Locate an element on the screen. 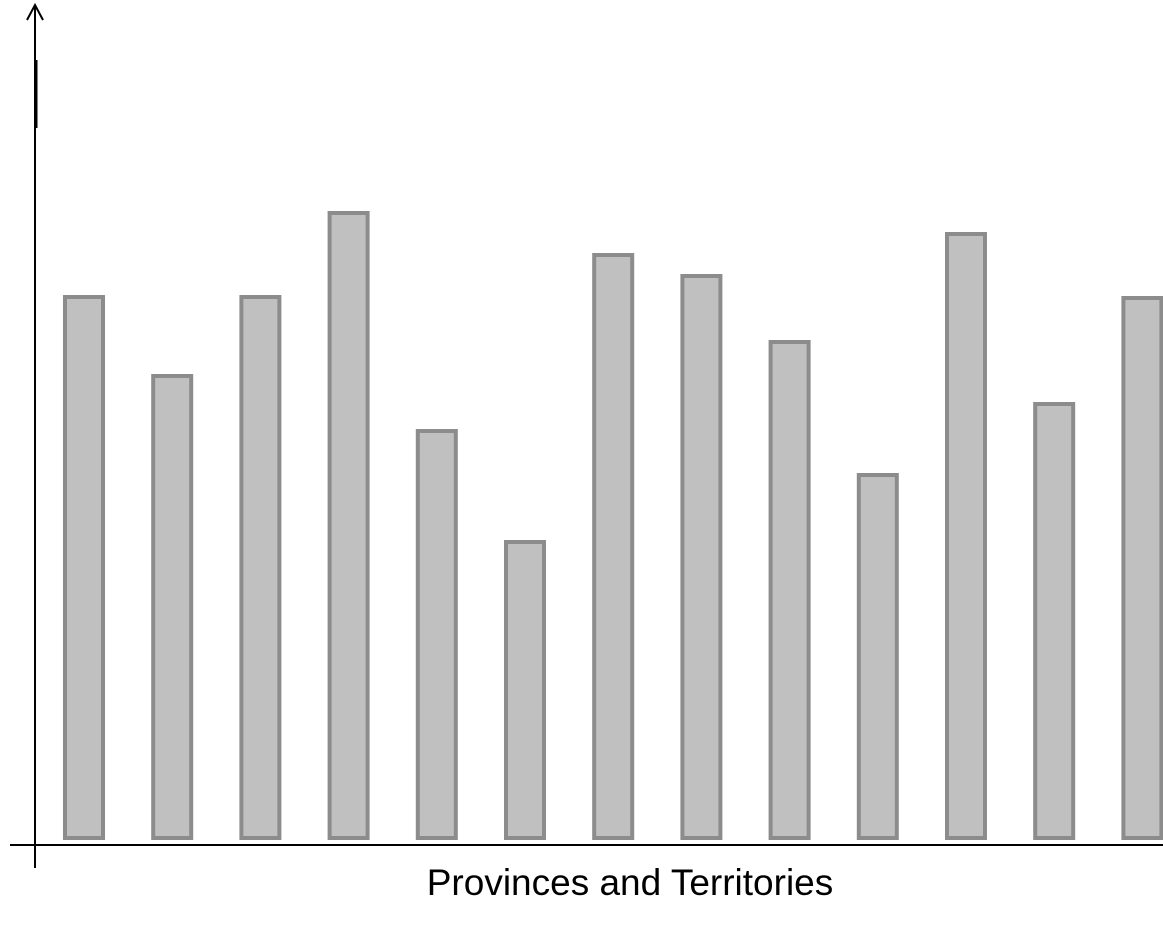 The height and width of the screenshot is (930, 1163). y-axis-arrow is located at coordinates (35, 11).